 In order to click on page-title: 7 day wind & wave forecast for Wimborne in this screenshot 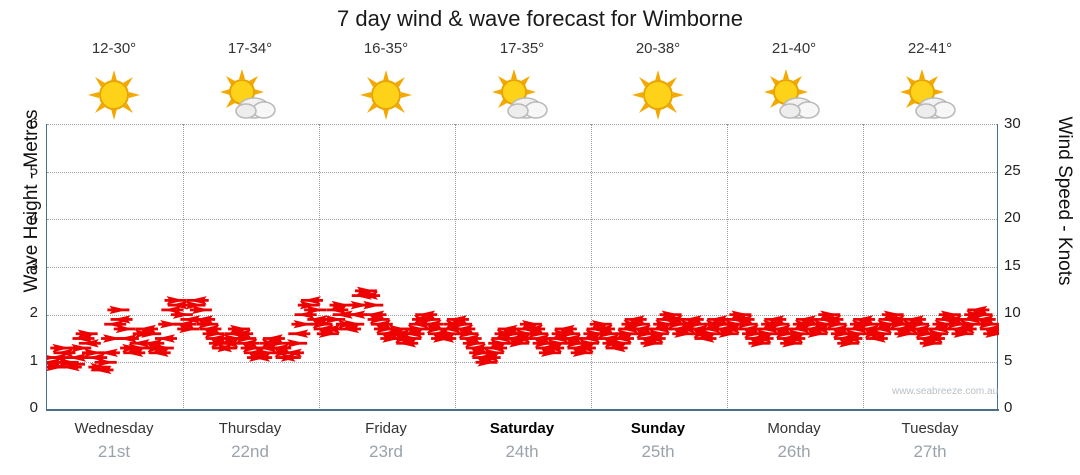, I will do `click(540, 18)`.